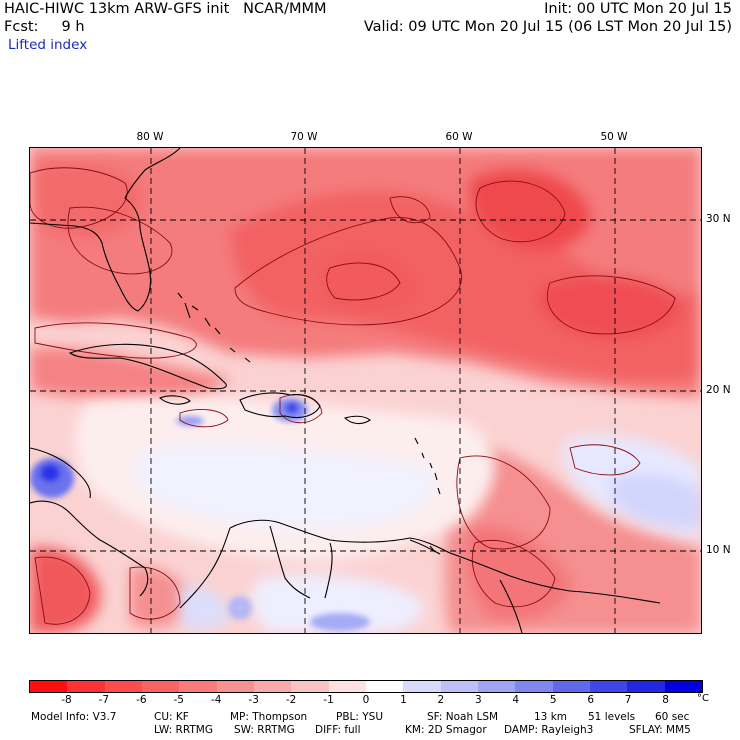 Image resolution: width=740 pixels, height=740 pixels. What do you see at coordinates (441, 700) in the screenshot?
I see `colorbar-tick-label: 2` at bounding box center [441, 700].